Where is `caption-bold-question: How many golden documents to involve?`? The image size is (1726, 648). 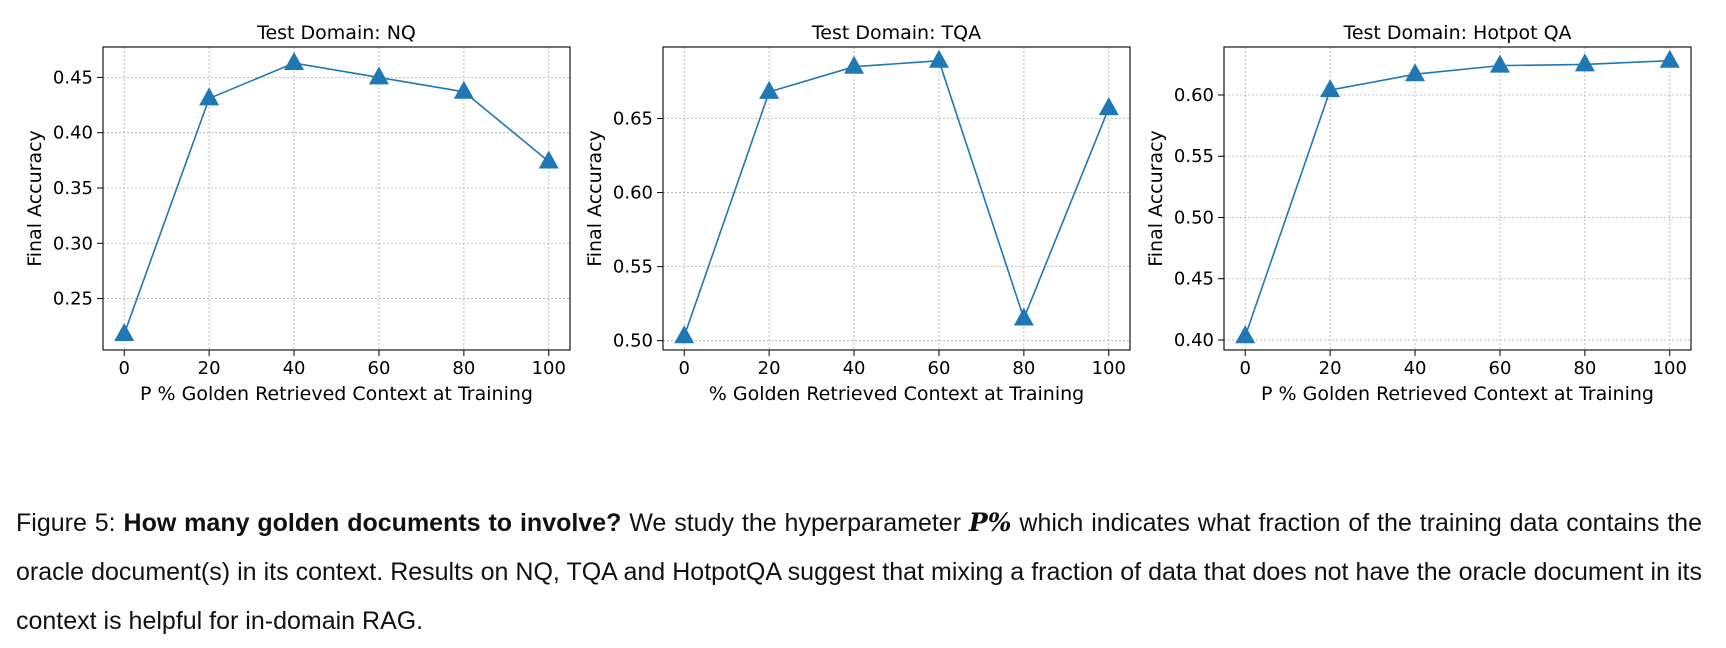
caption-bold-question: How many golden documents to involve? is located at coordinates (372, 523).